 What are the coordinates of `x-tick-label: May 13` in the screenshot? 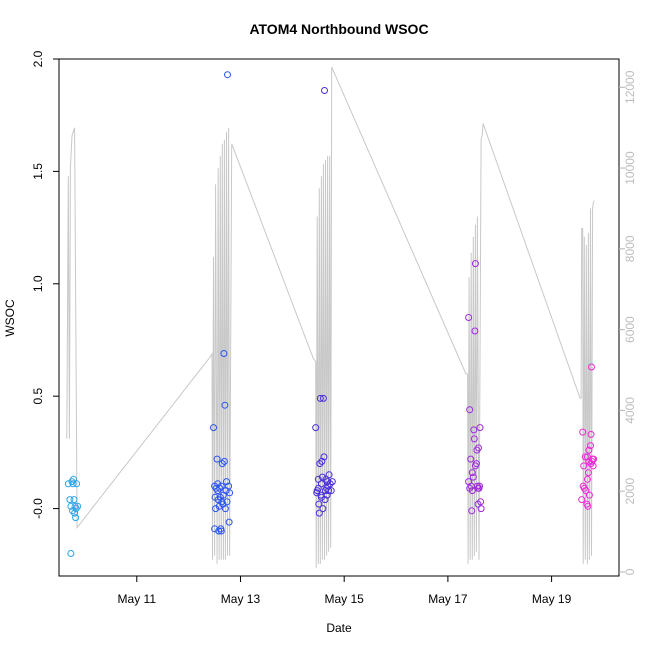 It's located at (241, 599).